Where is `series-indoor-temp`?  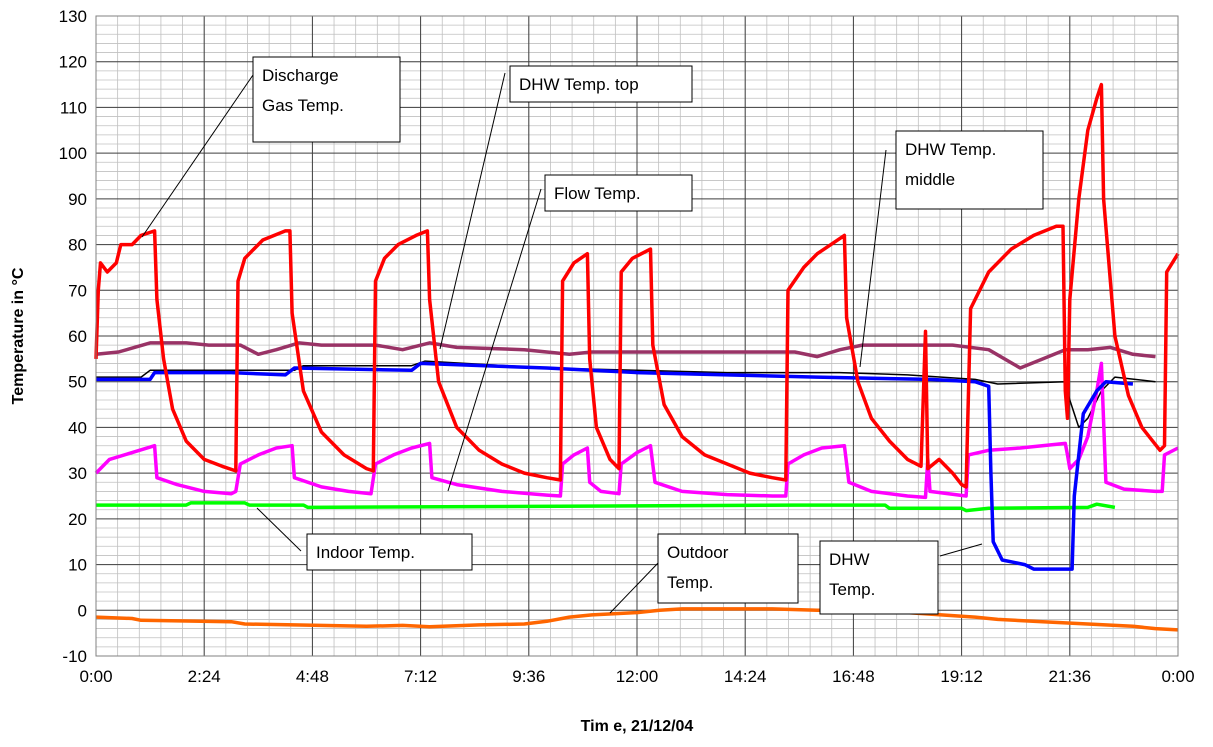 series-indoor-temp is located at coordinates (606, 507).